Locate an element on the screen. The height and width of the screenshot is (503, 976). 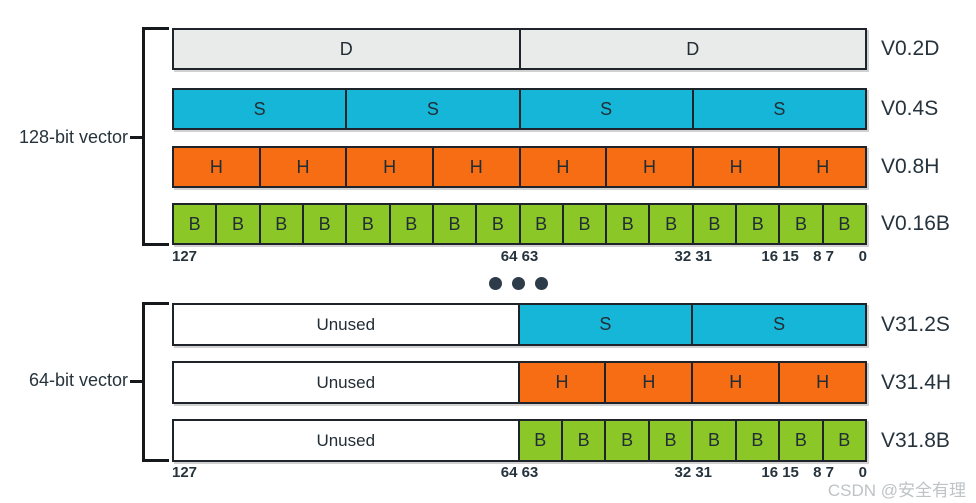
register-name: V0.2D is located at coordinates (910, 48).